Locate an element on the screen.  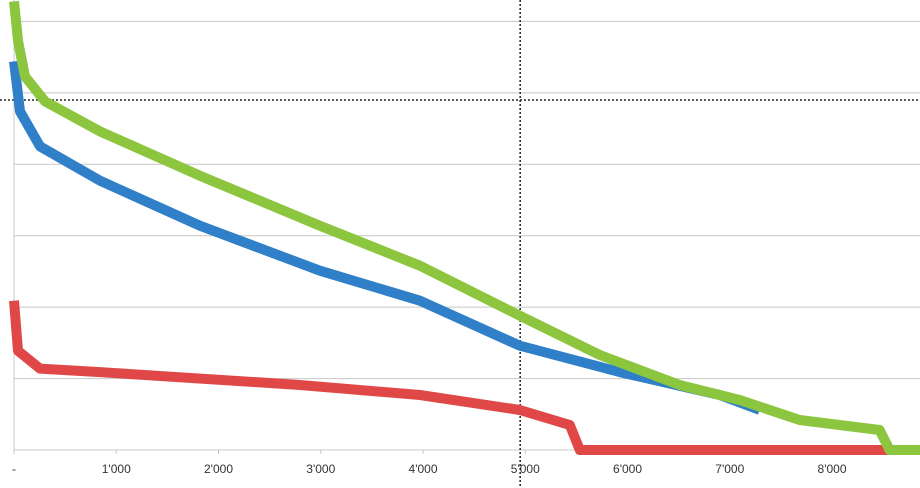
x-tick-label: 6'000 is located at coordinates (627, 469).